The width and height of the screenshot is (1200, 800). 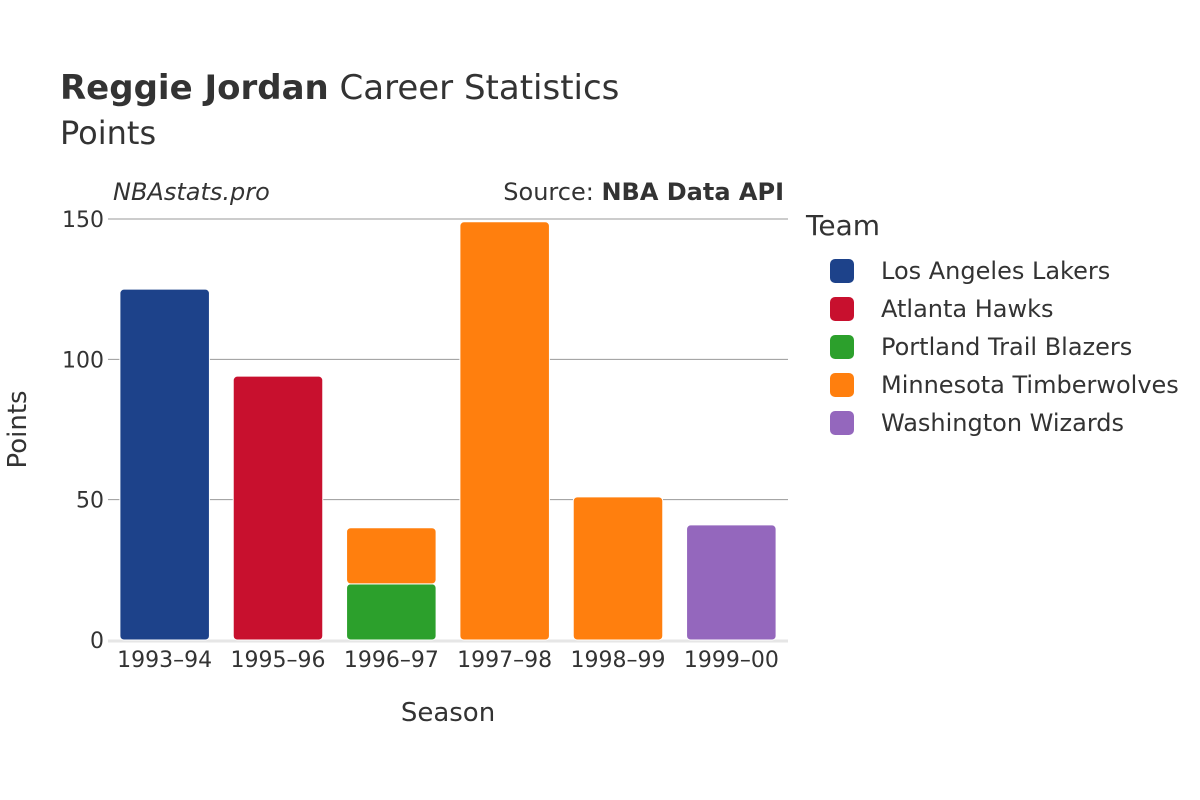 What do you see at coordinates (448, 713) in the screenshot?
I see `x-axis-title: Season` at bounding box center [448, 713].